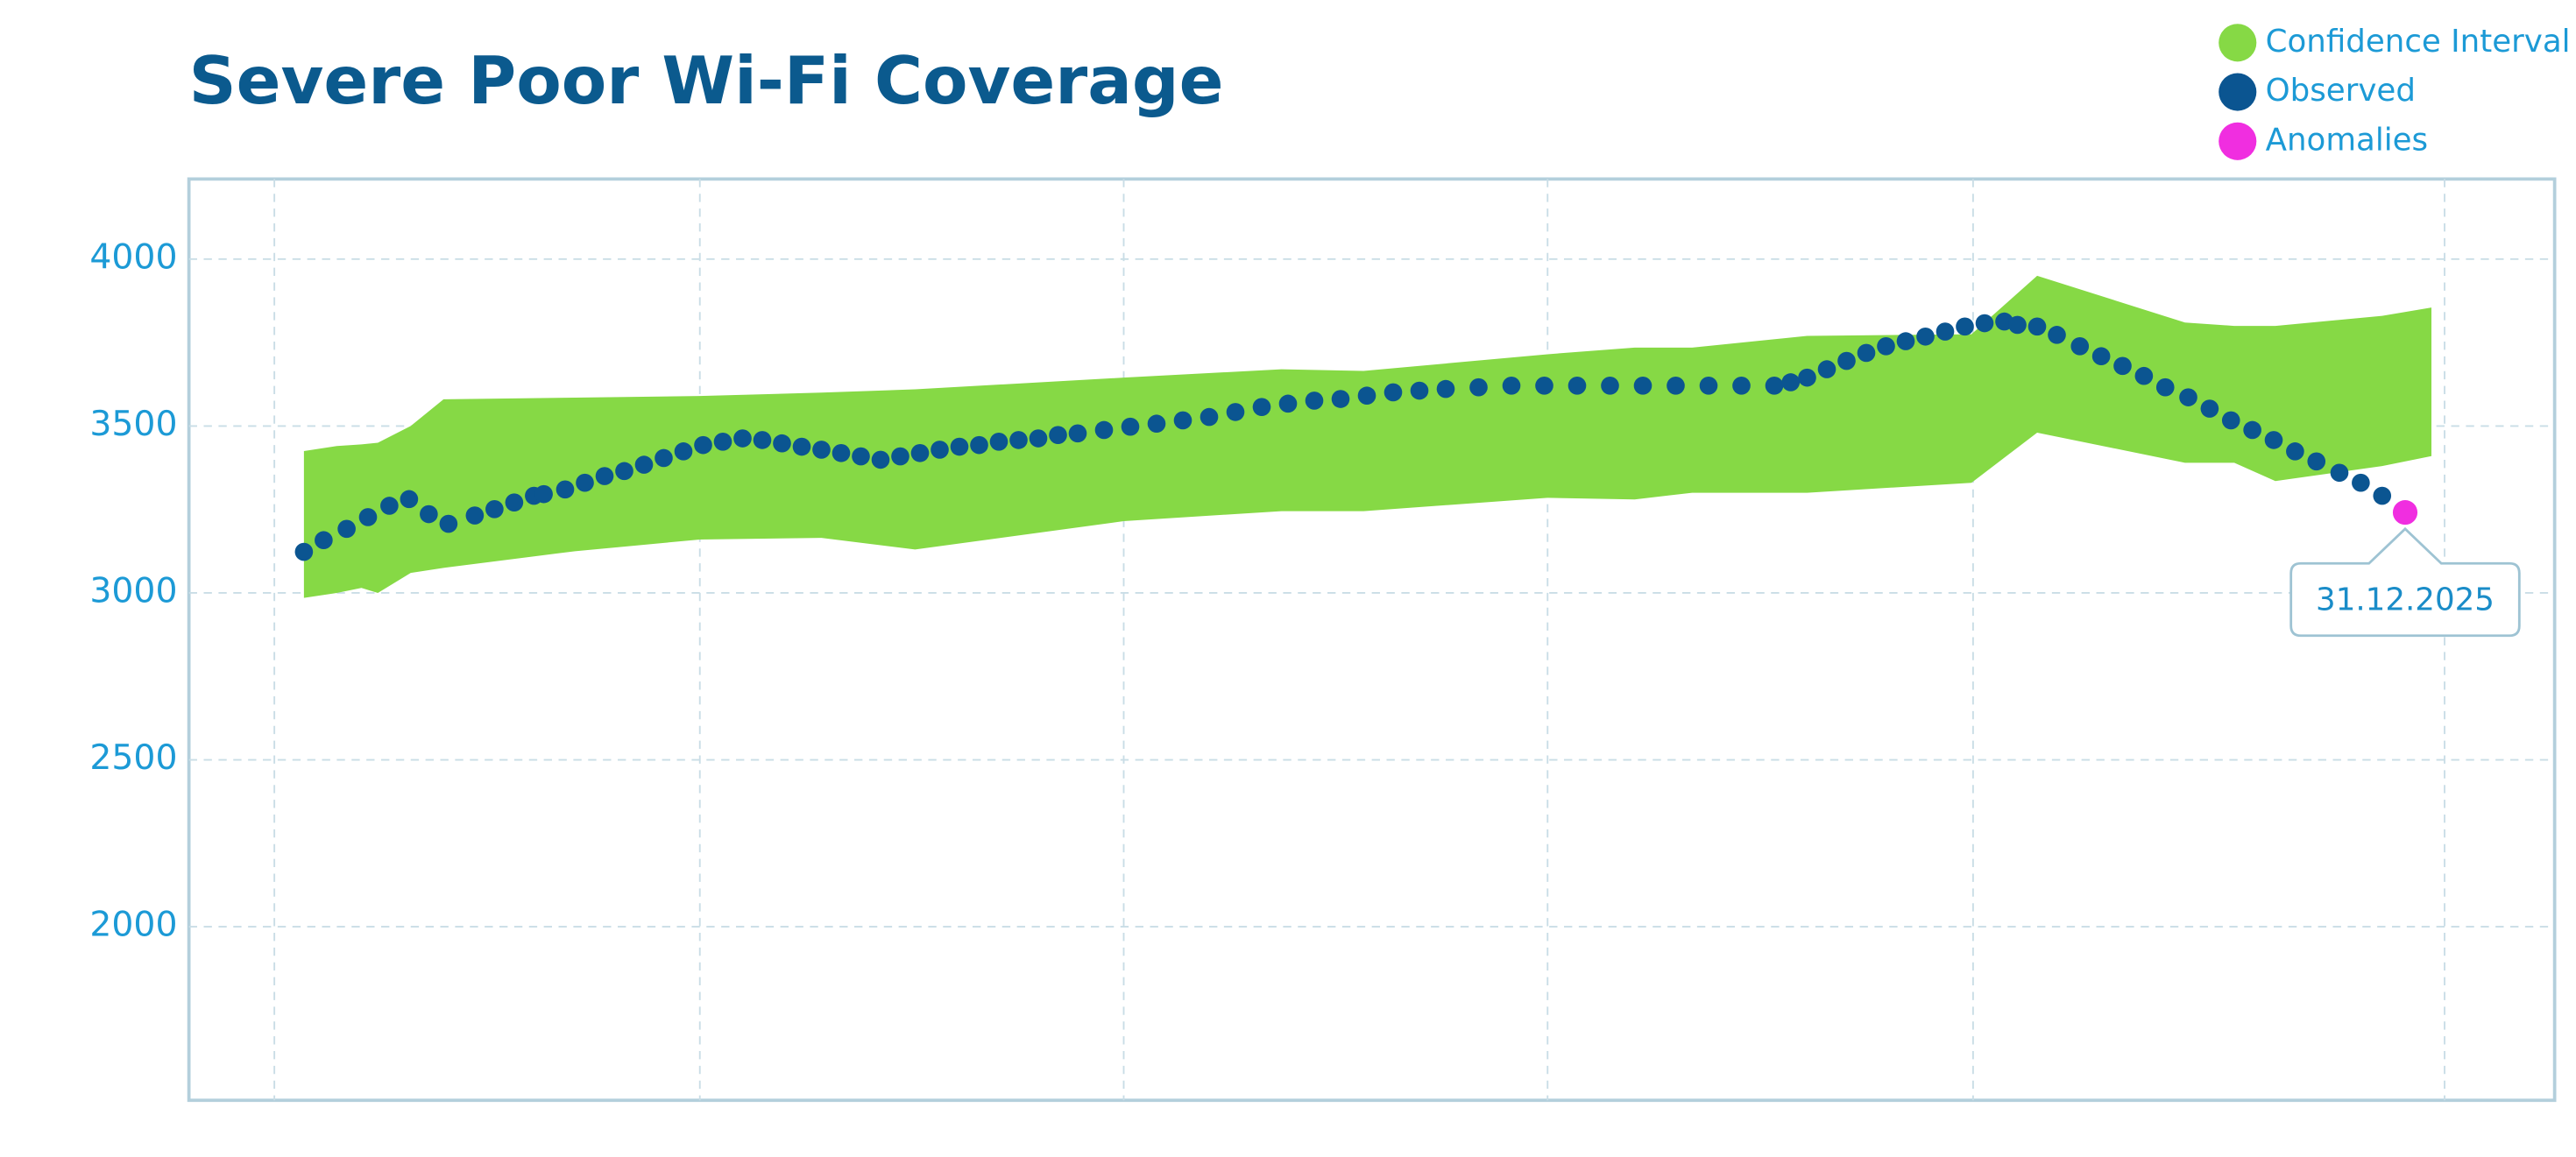 The width and height of the screenshot is (2576, 1157). What do you see at coordinates (133, 925) in the screenshot?
I see `y-tick-label: 2000` at bounding box center [133, 925].